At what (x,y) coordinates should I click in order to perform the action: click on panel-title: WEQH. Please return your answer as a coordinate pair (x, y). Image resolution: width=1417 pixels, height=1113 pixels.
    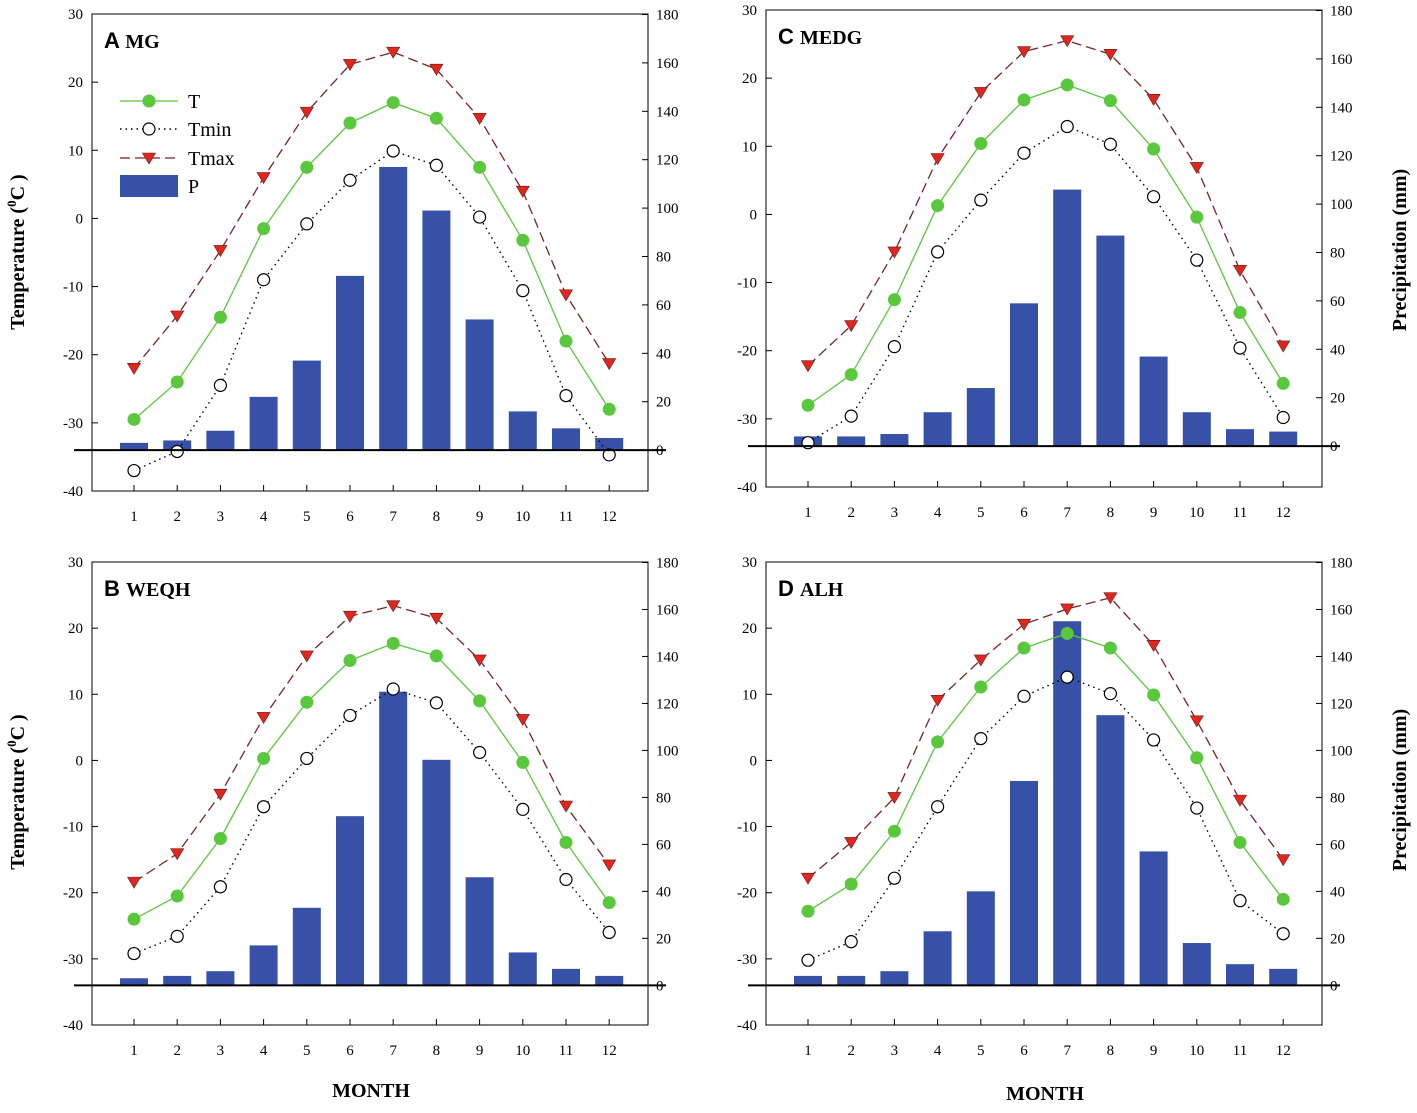
    Looking at the image, I should click on (158, 590).